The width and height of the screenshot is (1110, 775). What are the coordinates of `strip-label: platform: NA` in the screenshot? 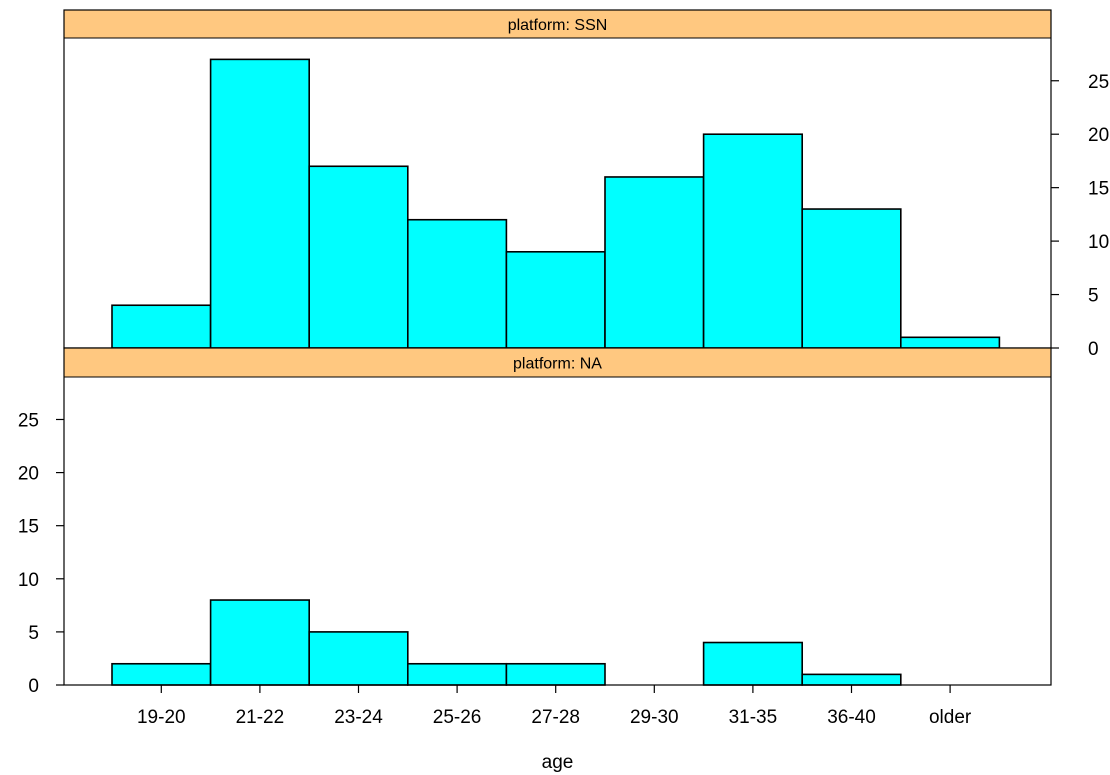 It's located at (557, 364).